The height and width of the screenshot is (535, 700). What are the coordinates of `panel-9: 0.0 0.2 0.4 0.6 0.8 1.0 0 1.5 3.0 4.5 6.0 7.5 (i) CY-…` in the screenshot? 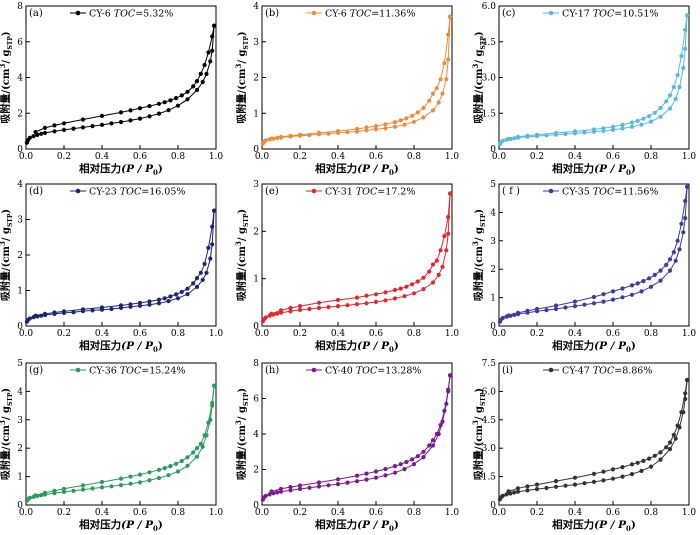 It's located at (583, 446).